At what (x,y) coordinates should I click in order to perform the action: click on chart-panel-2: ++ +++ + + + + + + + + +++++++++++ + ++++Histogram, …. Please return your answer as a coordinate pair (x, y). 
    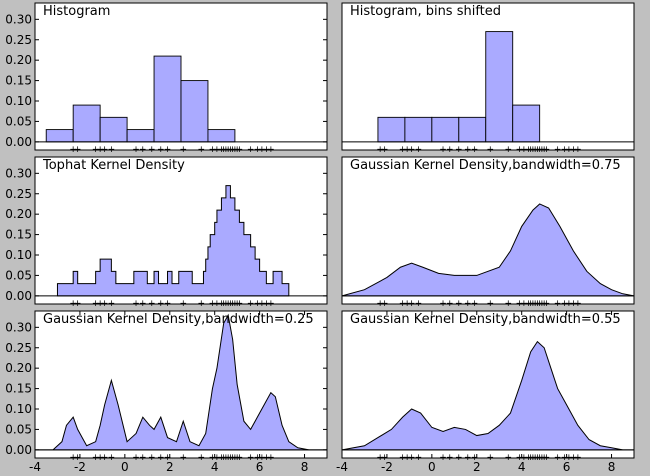
    Looking at the image, I should click on (488, 78).